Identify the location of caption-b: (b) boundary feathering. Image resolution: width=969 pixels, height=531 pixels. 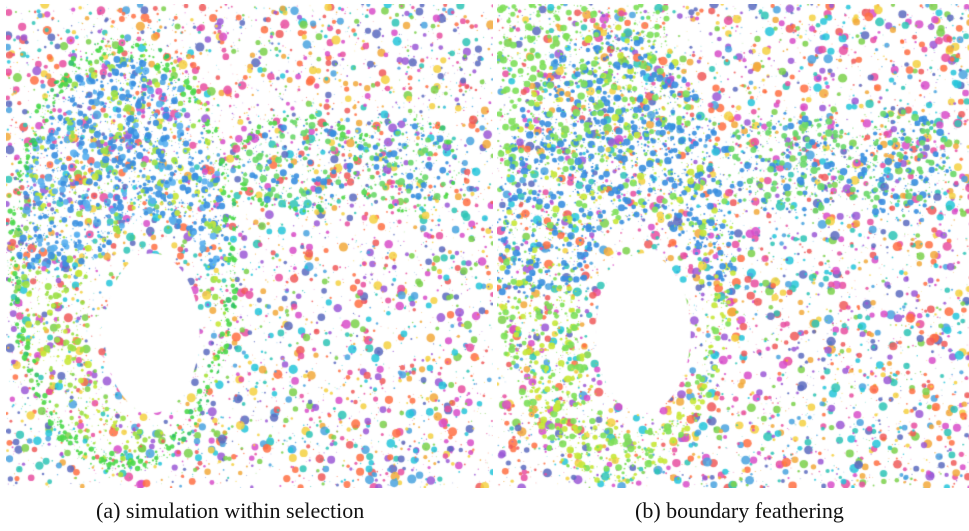
(739, 510).